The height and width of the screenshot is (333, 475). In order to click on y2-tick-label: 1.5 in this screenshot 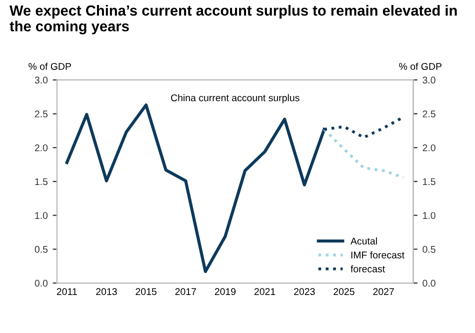, I will do `click(429, 182)`.